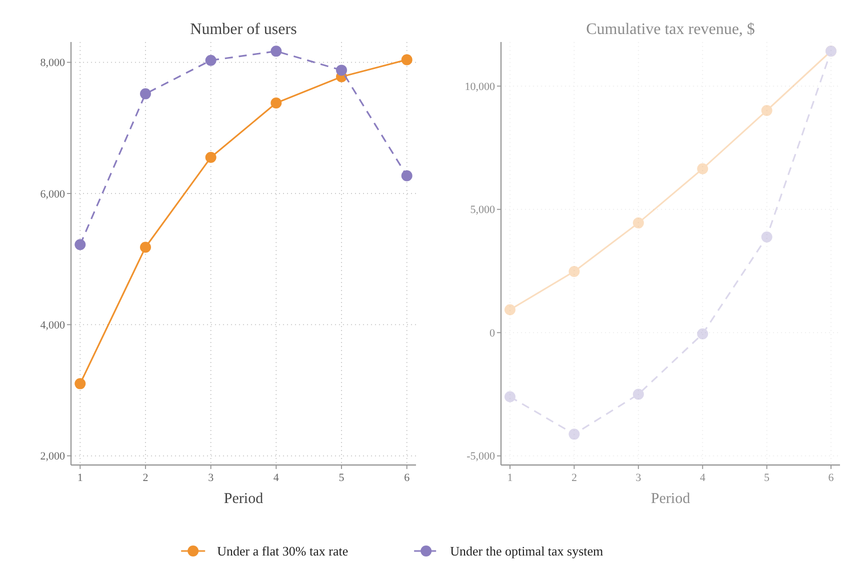  Describe the element at coordinates (282, 551) in the screenshot. I see `legend-label: Under a flat 30% tax rate` at that location.